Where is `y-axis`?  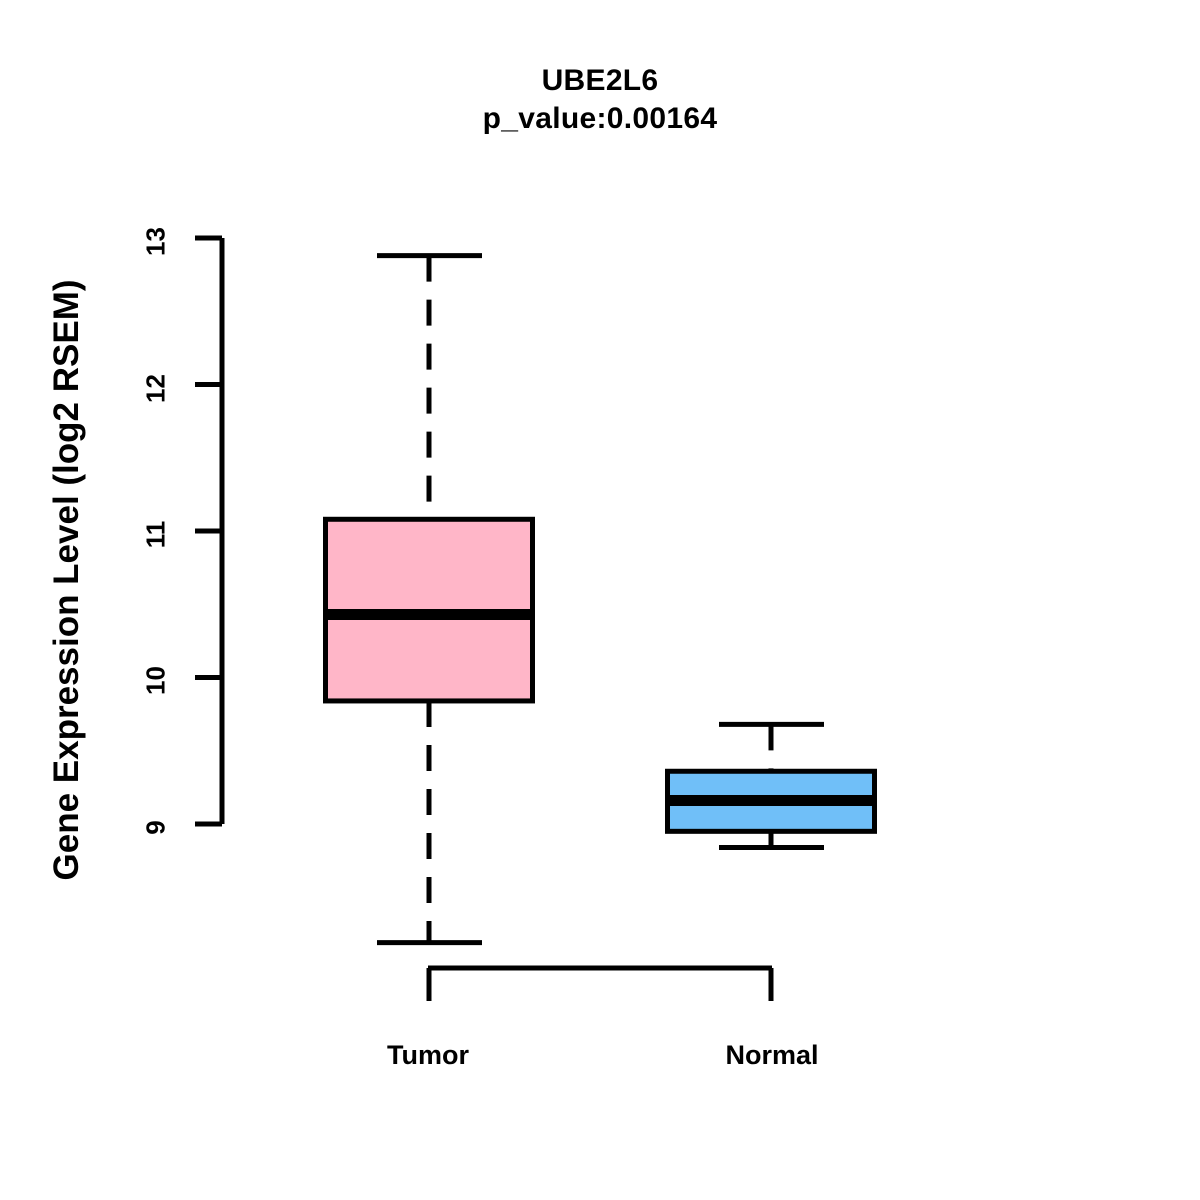
y-axis is located at coordinates (210, 531).